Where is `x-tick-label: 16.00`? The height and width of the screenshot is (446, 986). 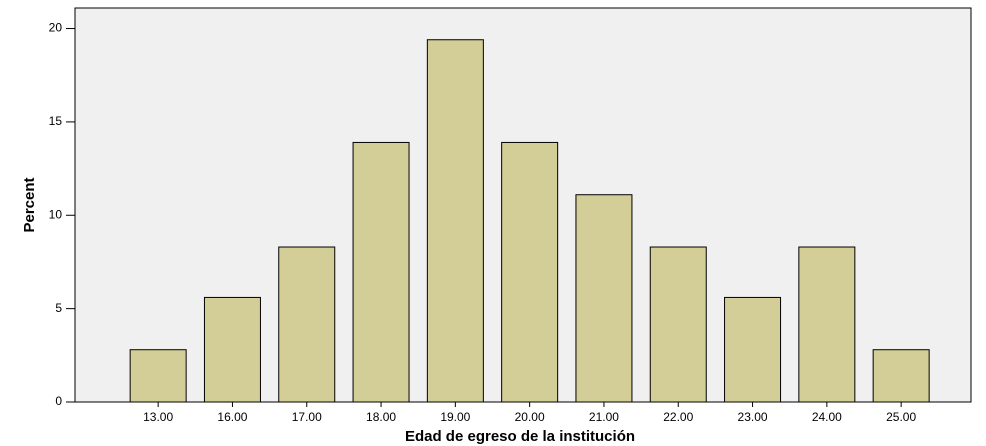 x-tick-label: 16.00 is located at coordinates (232, 417).